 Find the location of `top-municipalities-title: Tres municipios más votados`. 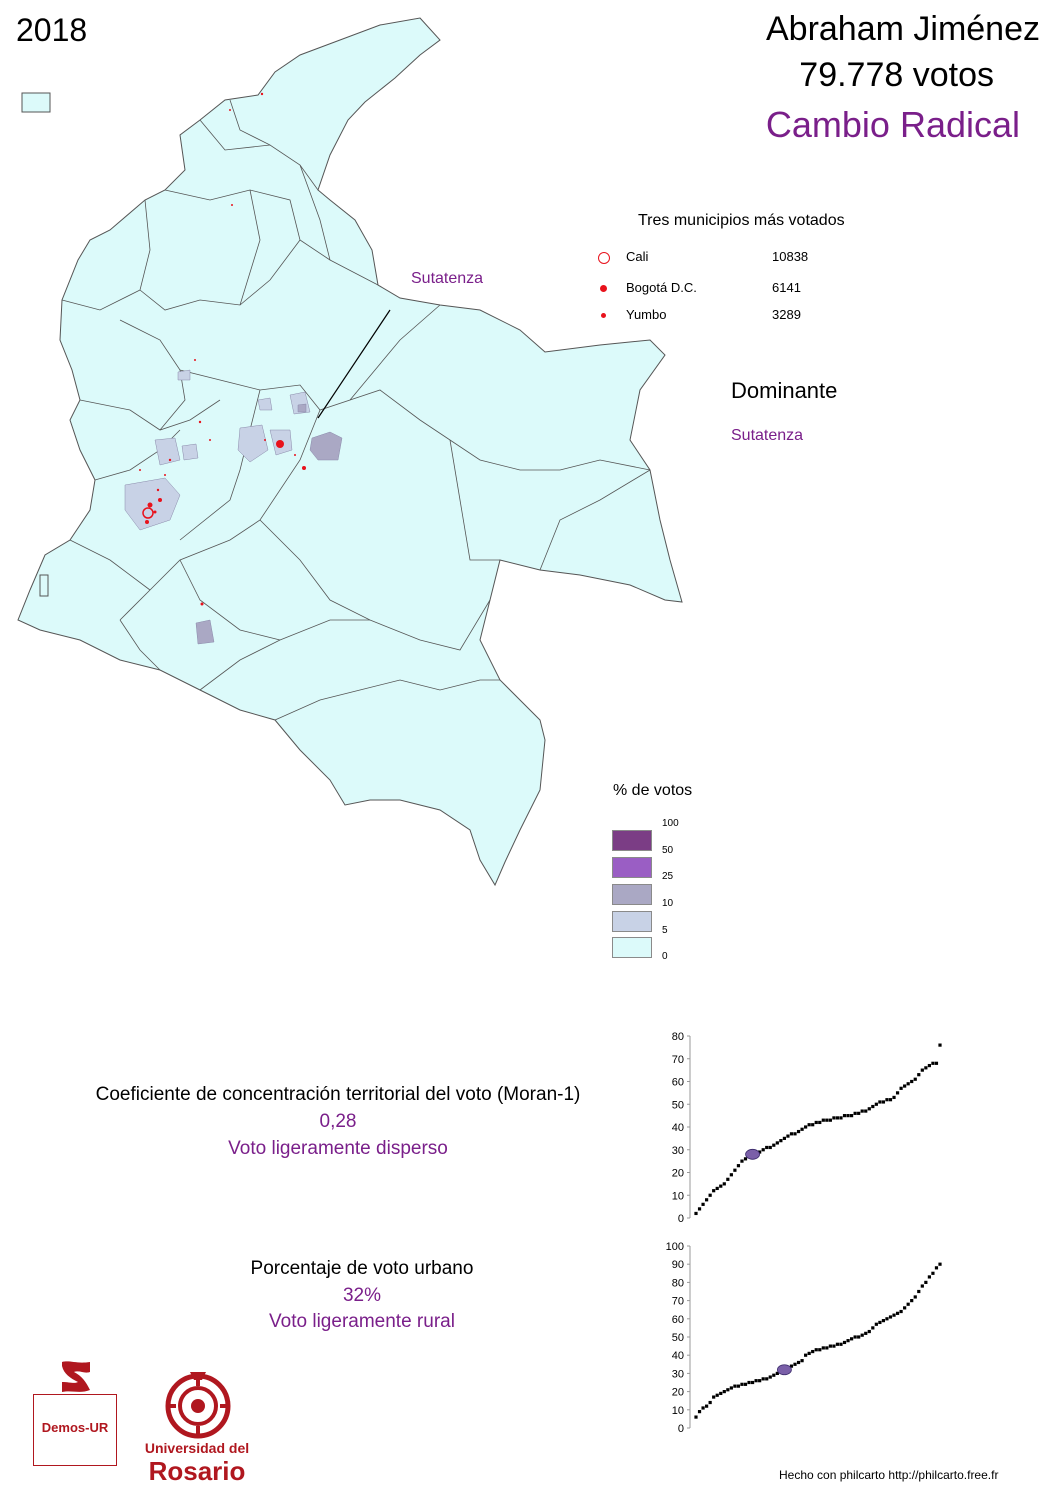

top-municipalities-title: Tres municipios más votados is located at coordinates (741, 220).